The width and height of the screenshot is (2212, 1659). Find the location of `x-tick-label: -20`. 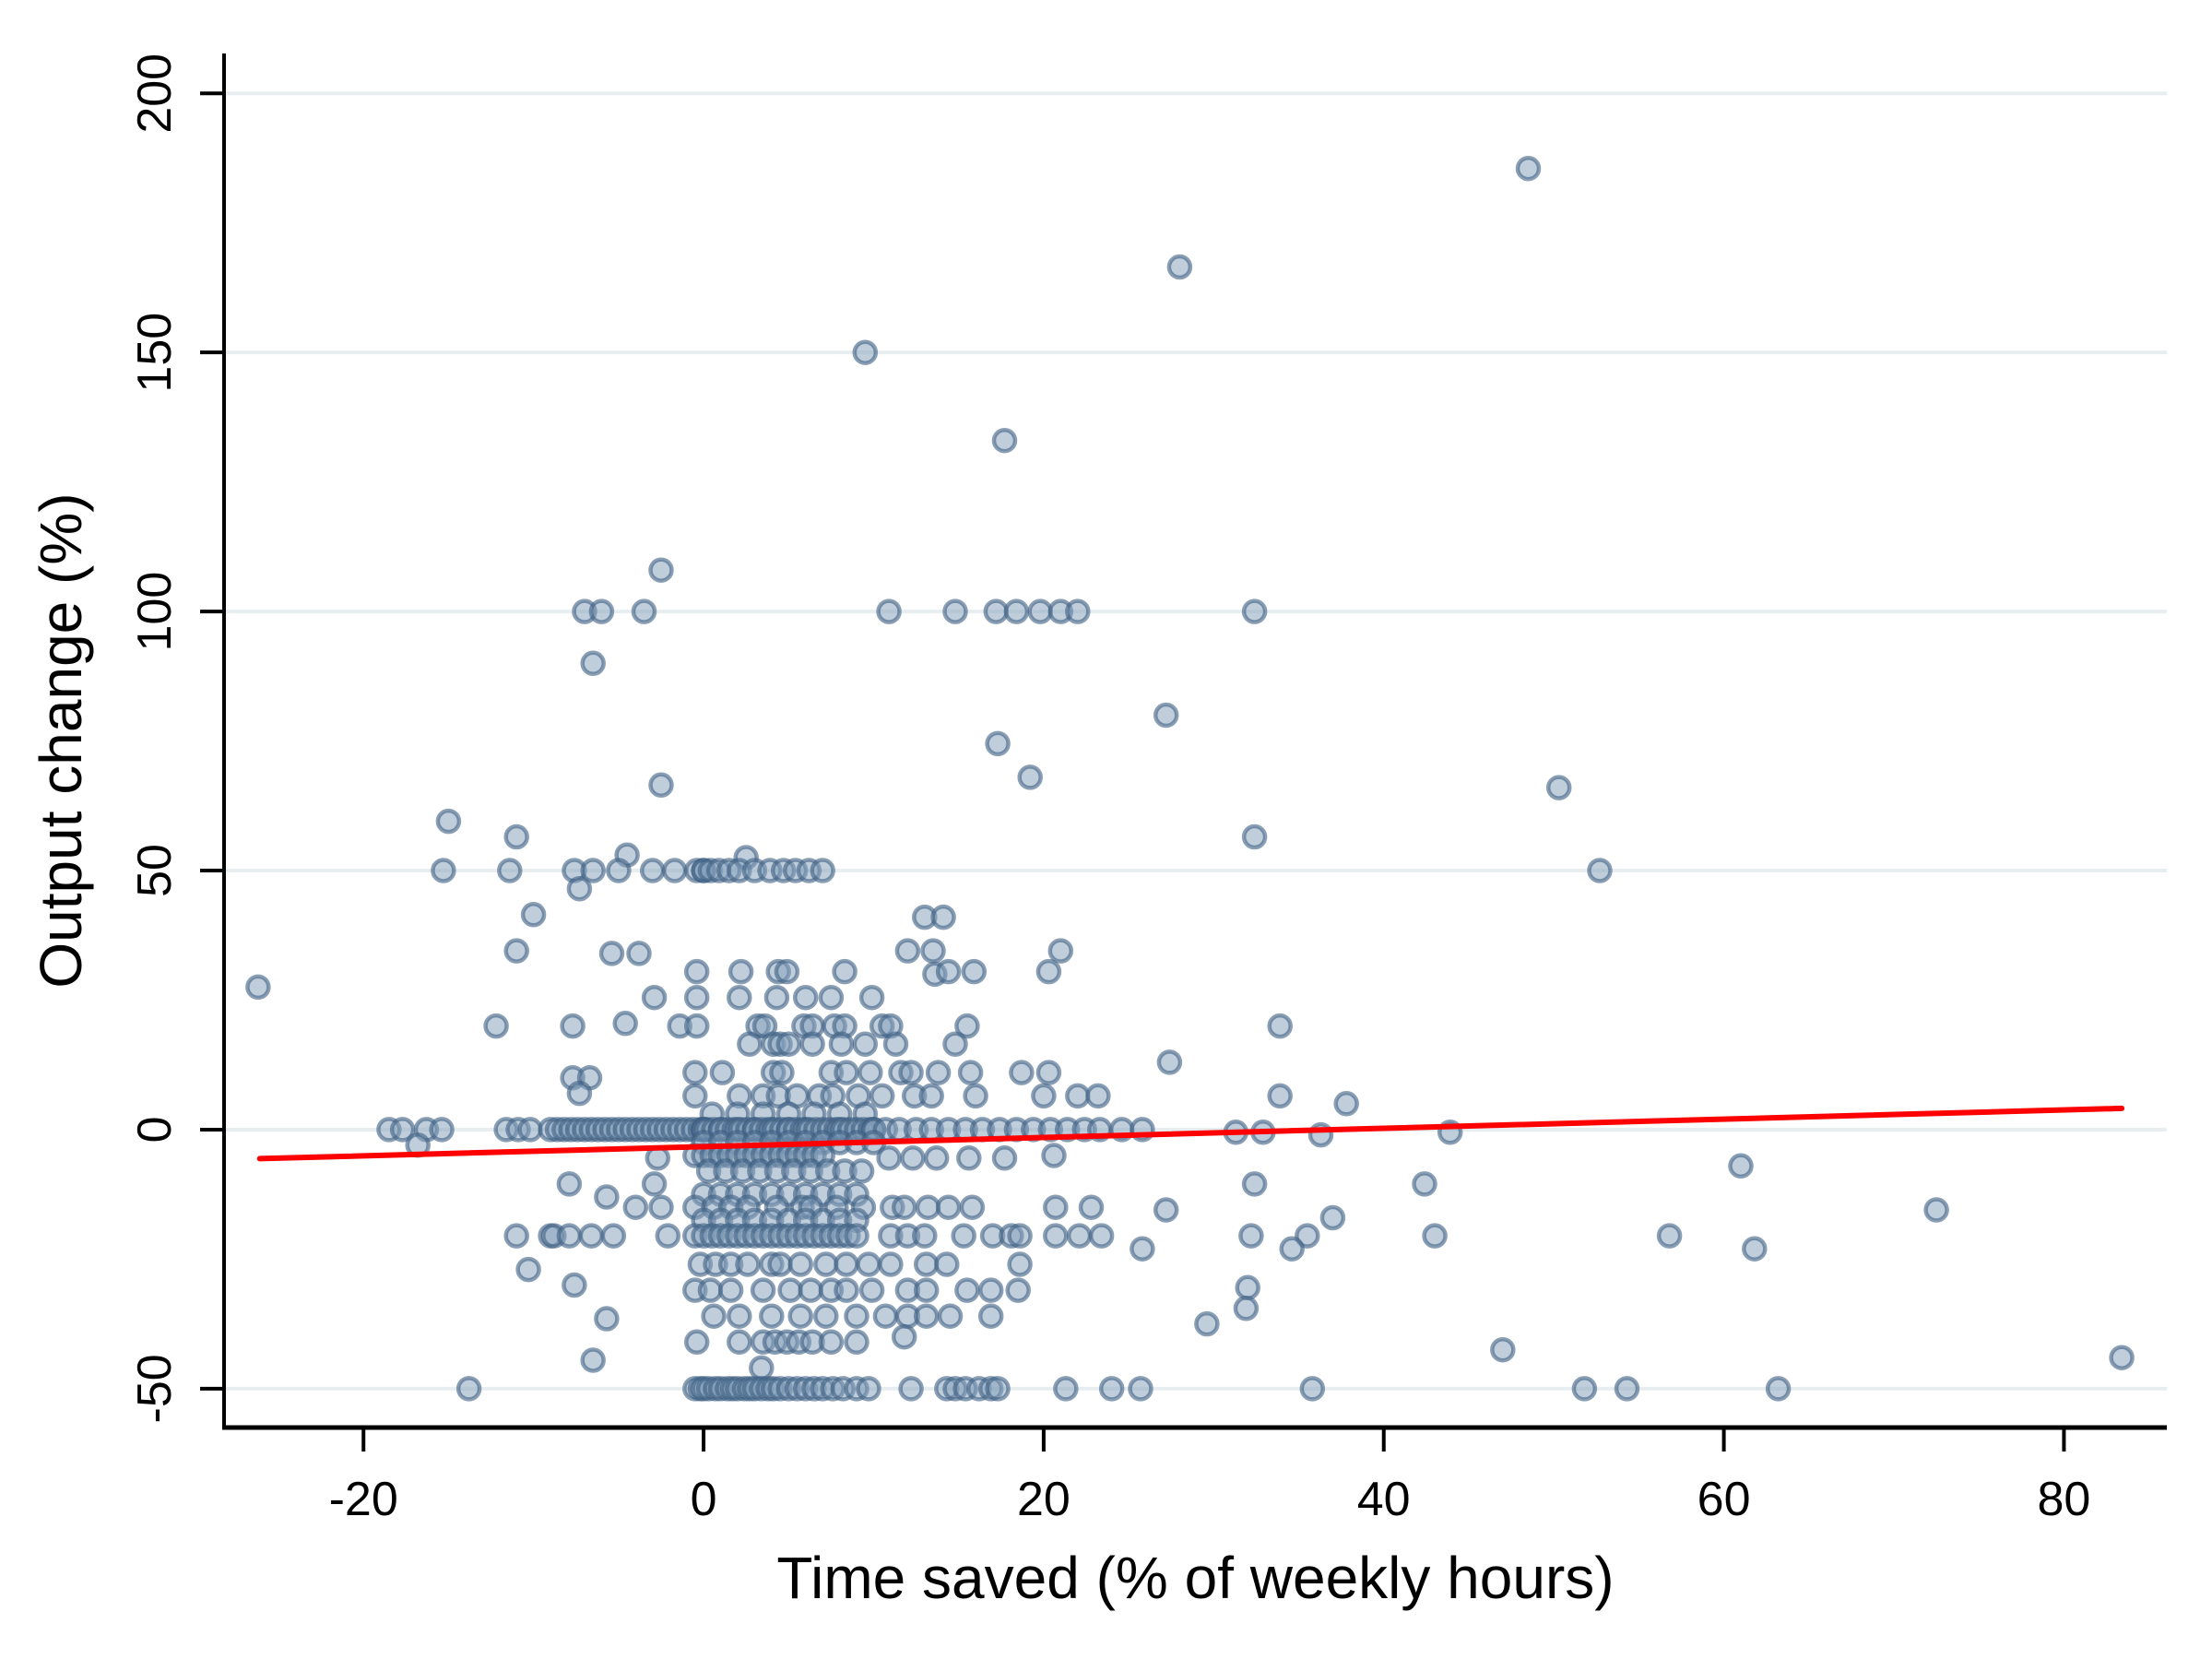

x-tick-label: -20 is located at coordinates (364, 1500).